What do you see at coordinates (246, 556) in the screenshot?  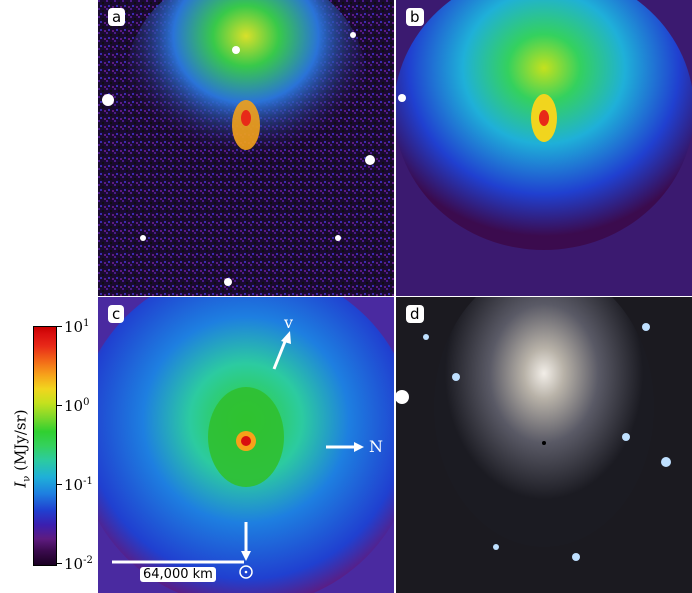 I see `sun-direction-arrow-head` at bounding box center [246, 556].